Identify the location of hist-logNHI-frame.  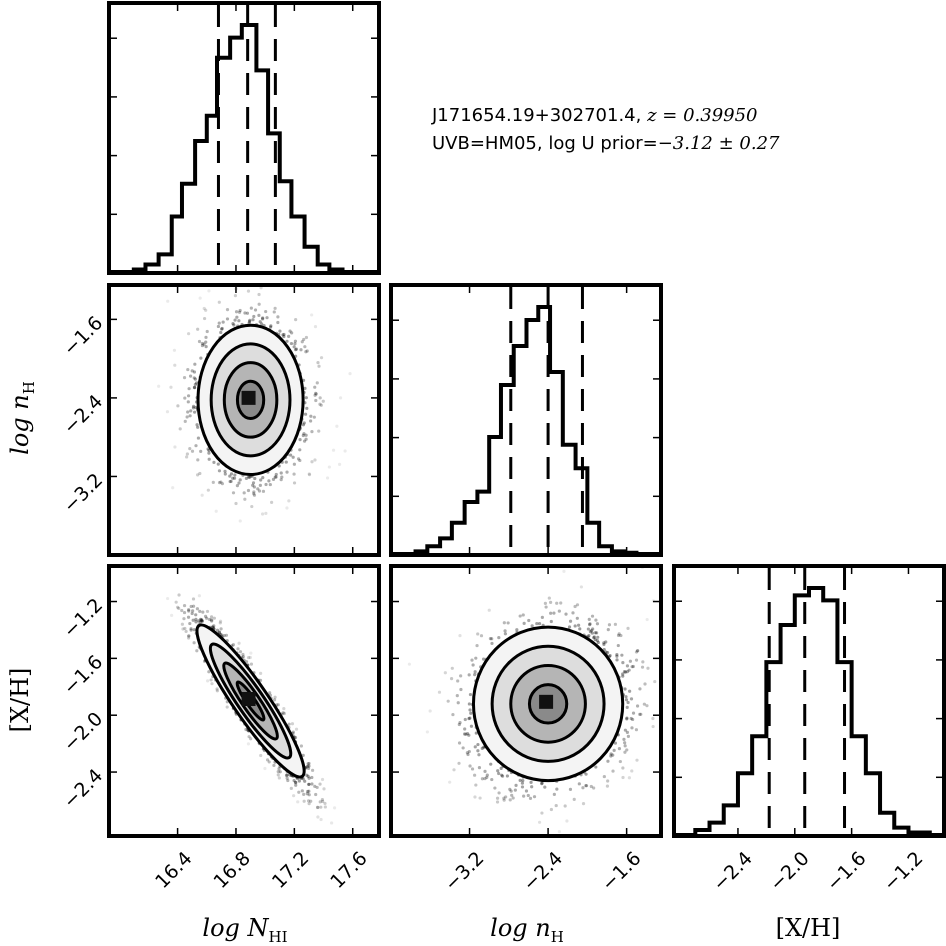
(244, 138).